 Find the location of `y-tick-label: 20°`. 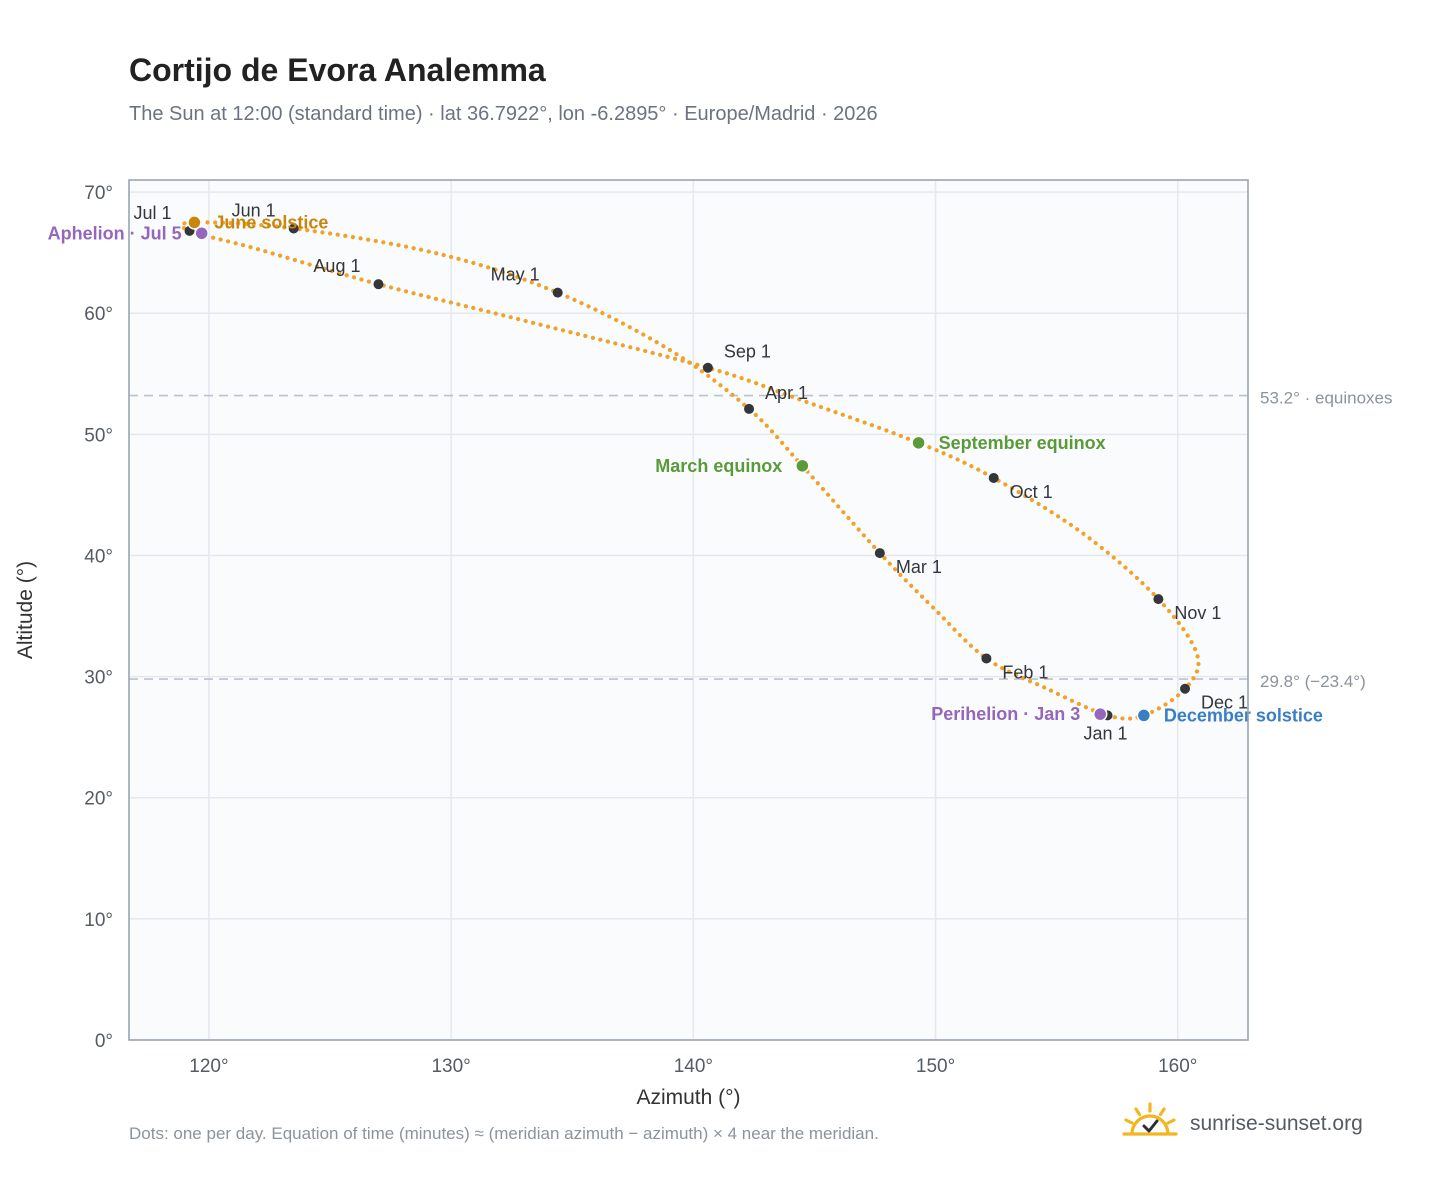

y-tick-label: 20° is located at coordinates (98, 799).